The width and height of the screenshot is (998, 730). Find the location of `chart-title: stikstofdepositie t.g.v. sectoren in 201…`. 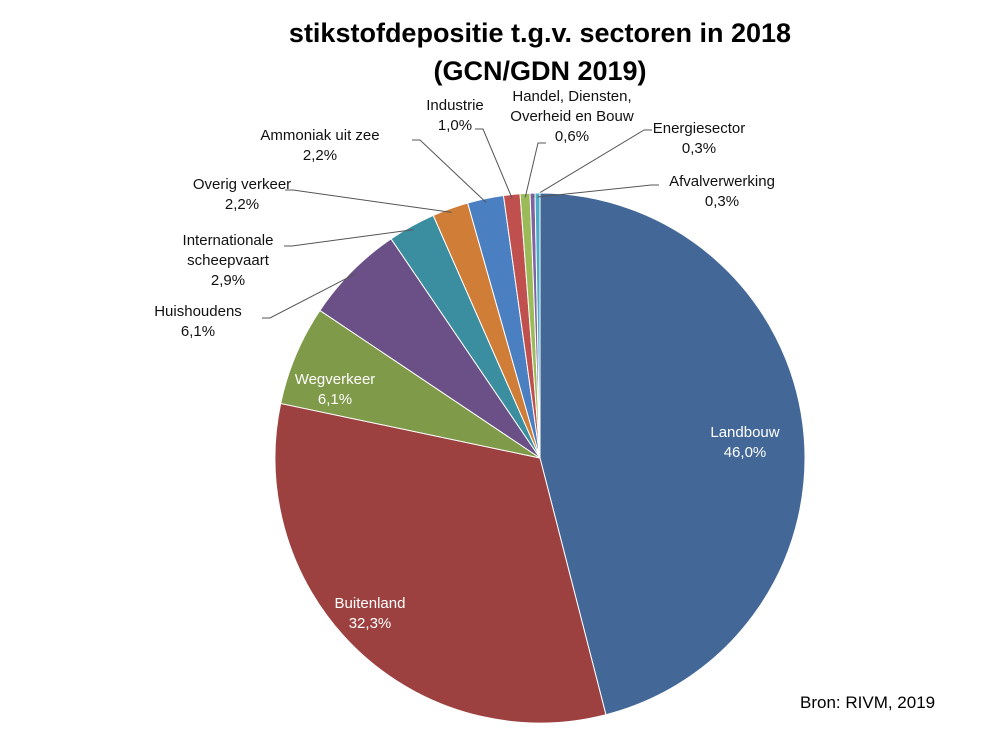

chart-title: stikstofdepositie t.g.v. sectoren in 201… is located at coordinates (540, 52).